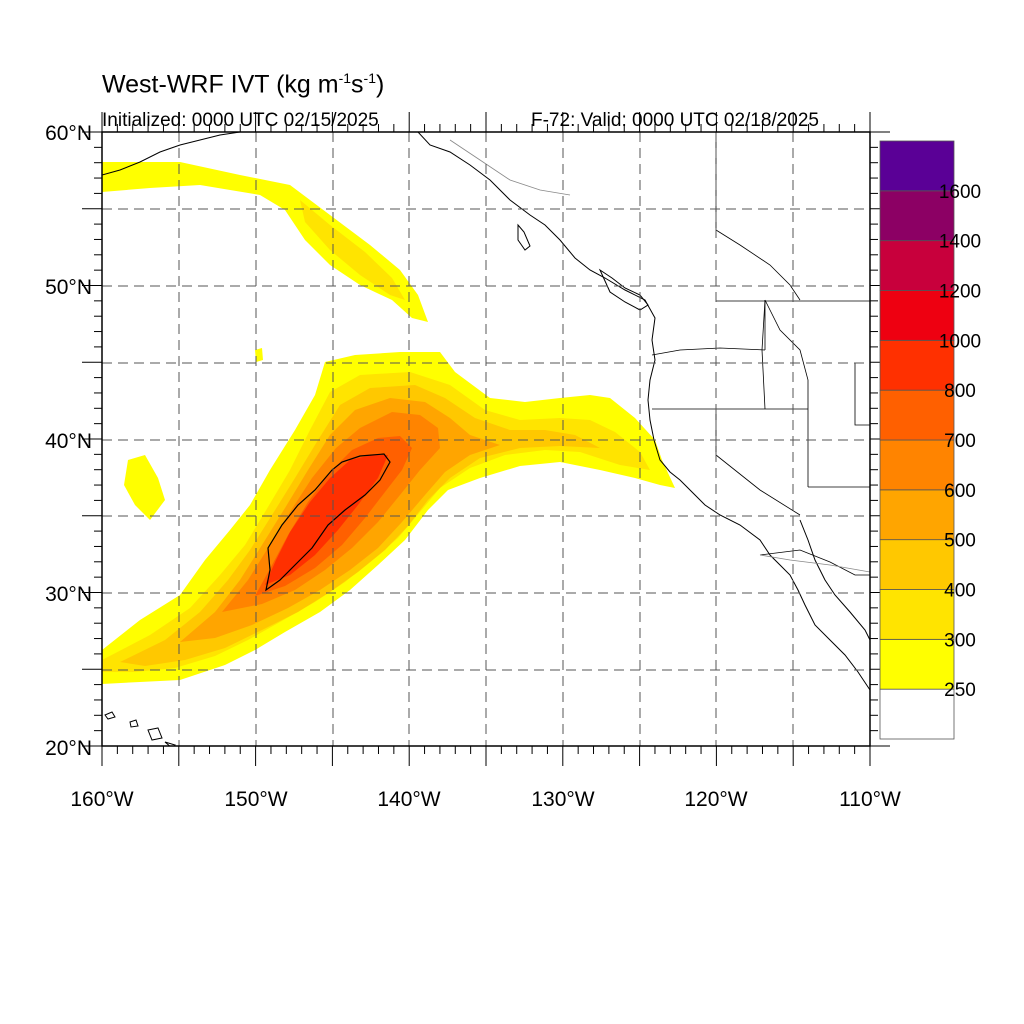  What do you see at coordinates (960, 640) in the screenshot?
I see `colorbar-level-label: 300` at bounding box center [960, 640].